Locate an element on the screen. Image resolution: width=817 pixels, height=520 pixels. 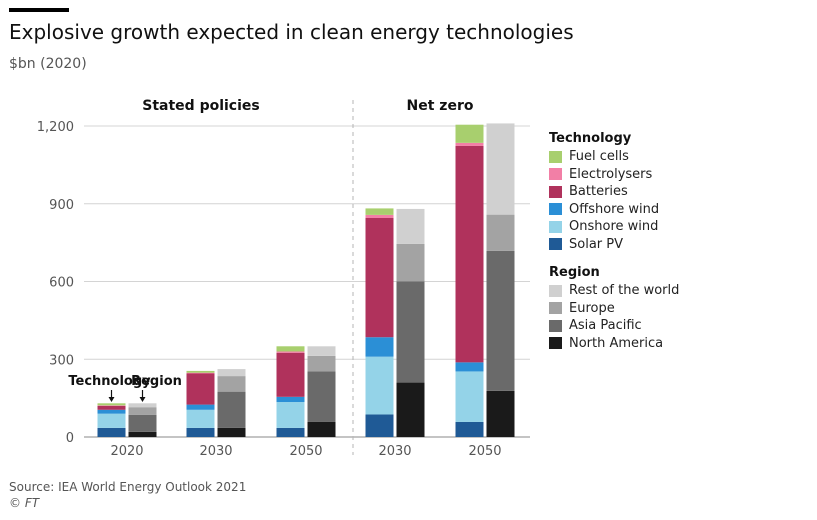
legend-item: Solar PV is located at coordinates (679, 245).